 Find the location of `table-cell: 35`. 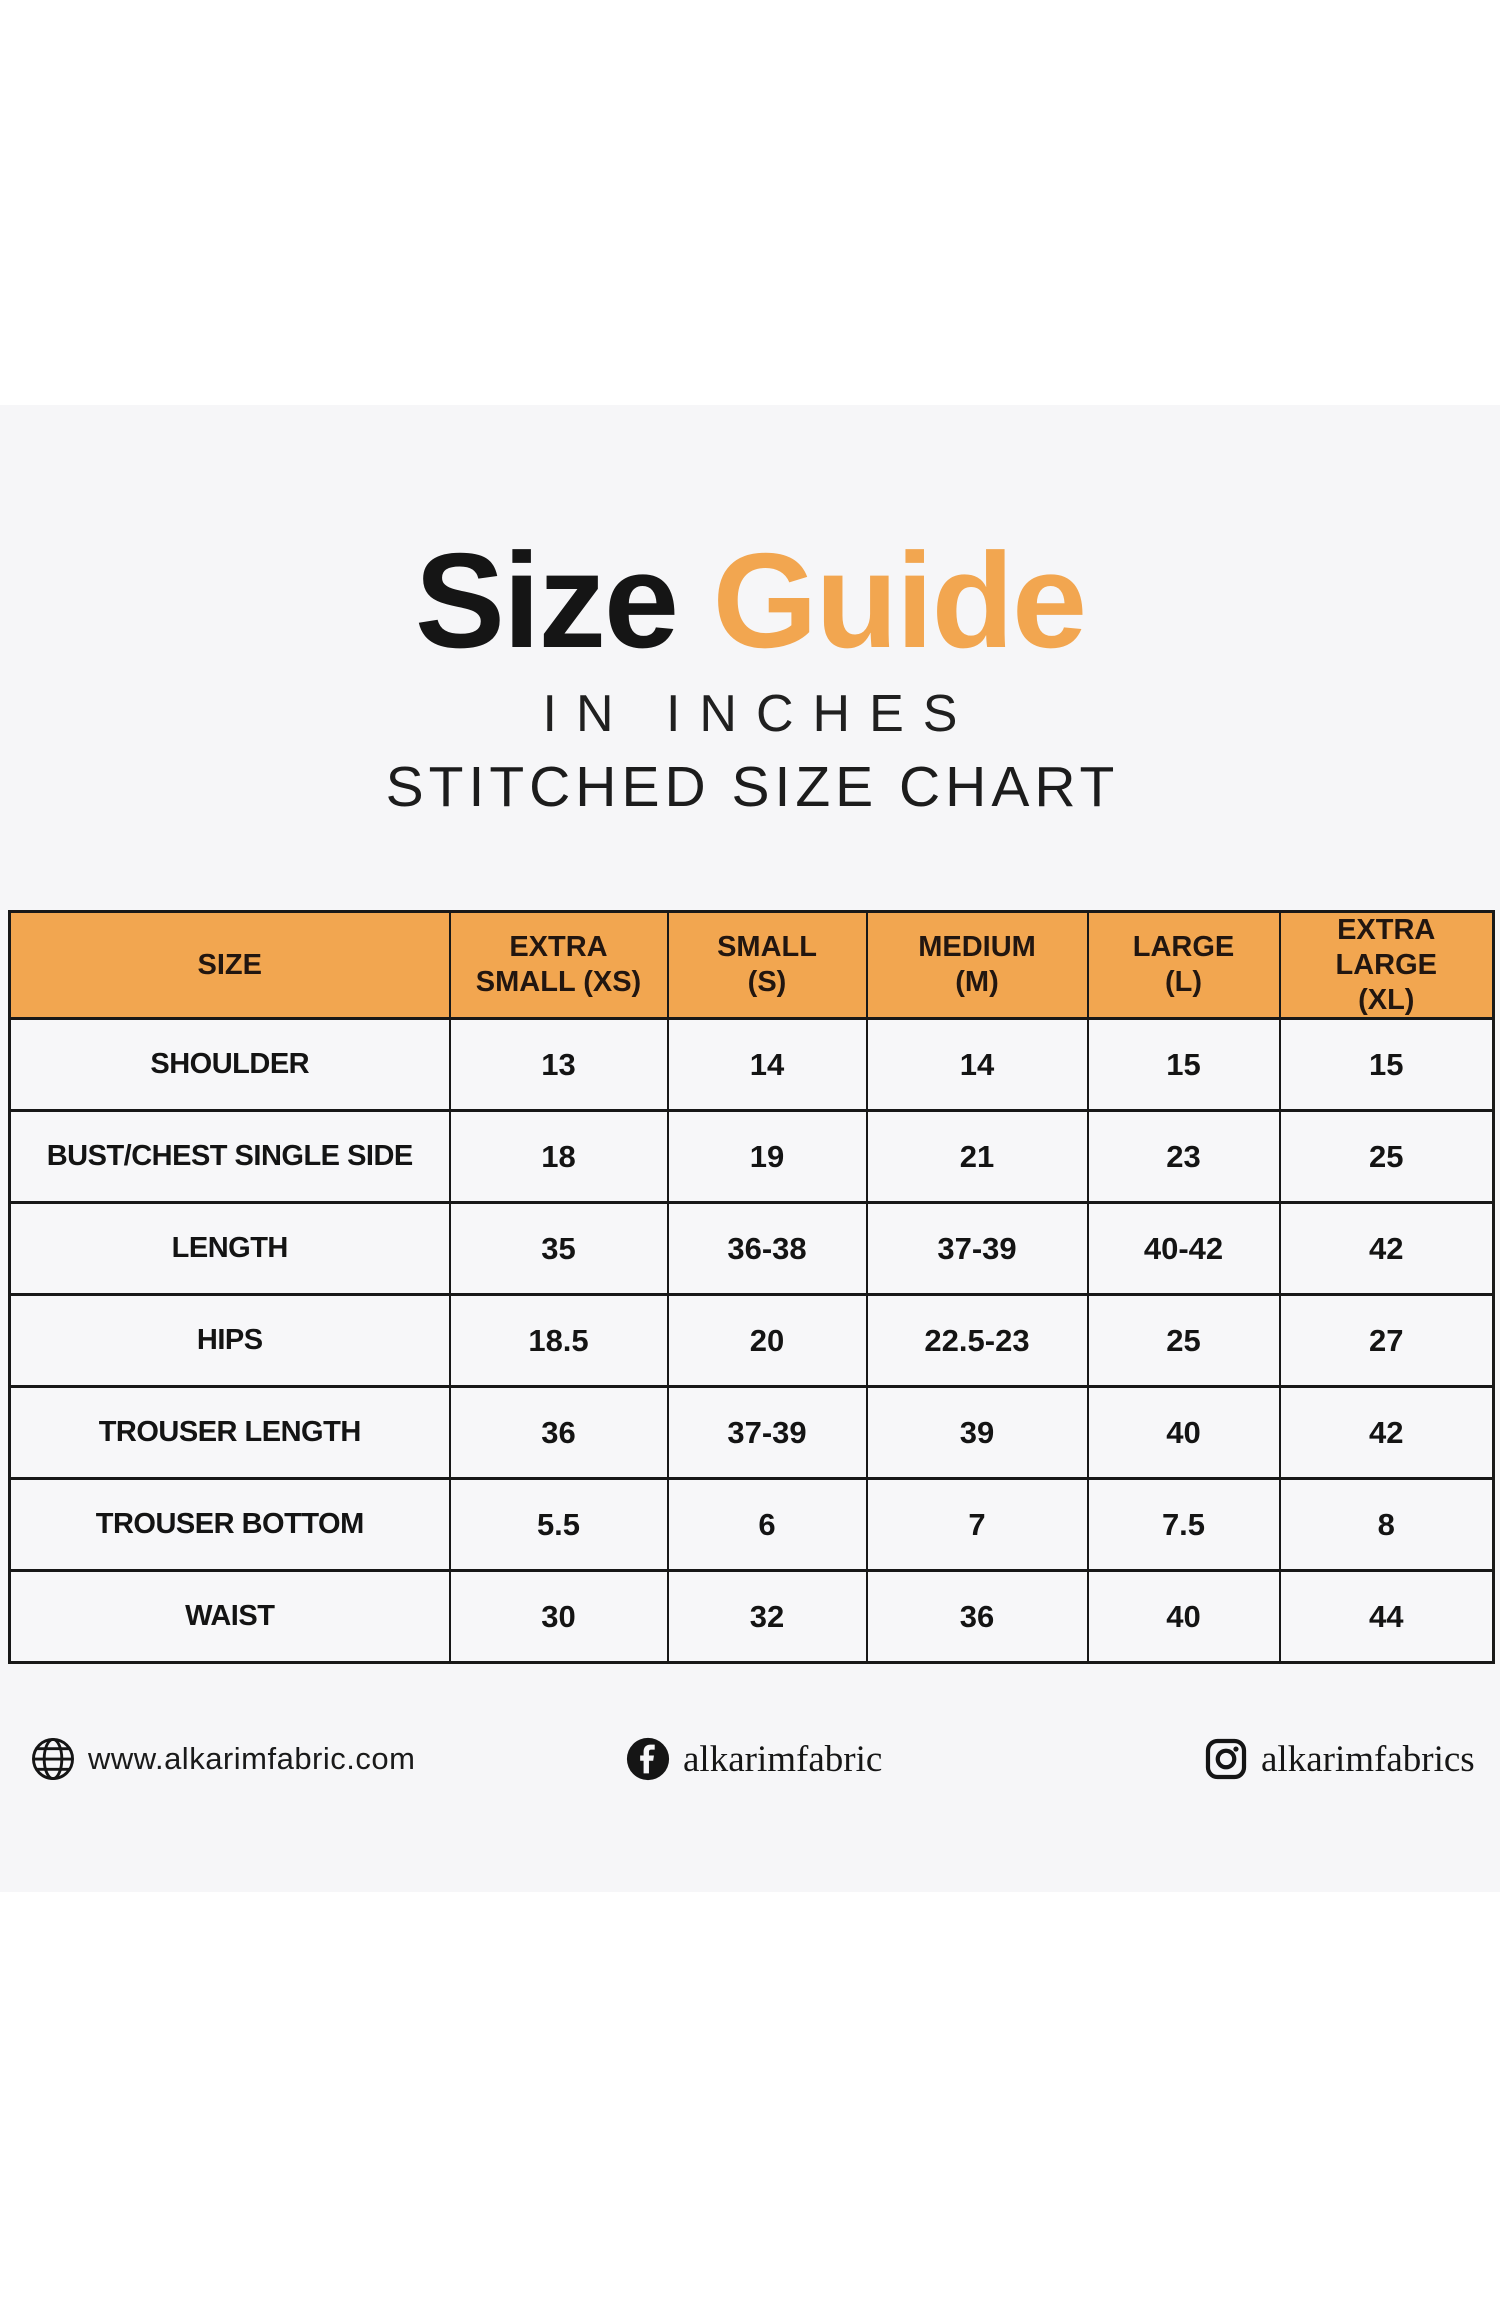

table-cell: 35 is located at coordinates (558, 1248).